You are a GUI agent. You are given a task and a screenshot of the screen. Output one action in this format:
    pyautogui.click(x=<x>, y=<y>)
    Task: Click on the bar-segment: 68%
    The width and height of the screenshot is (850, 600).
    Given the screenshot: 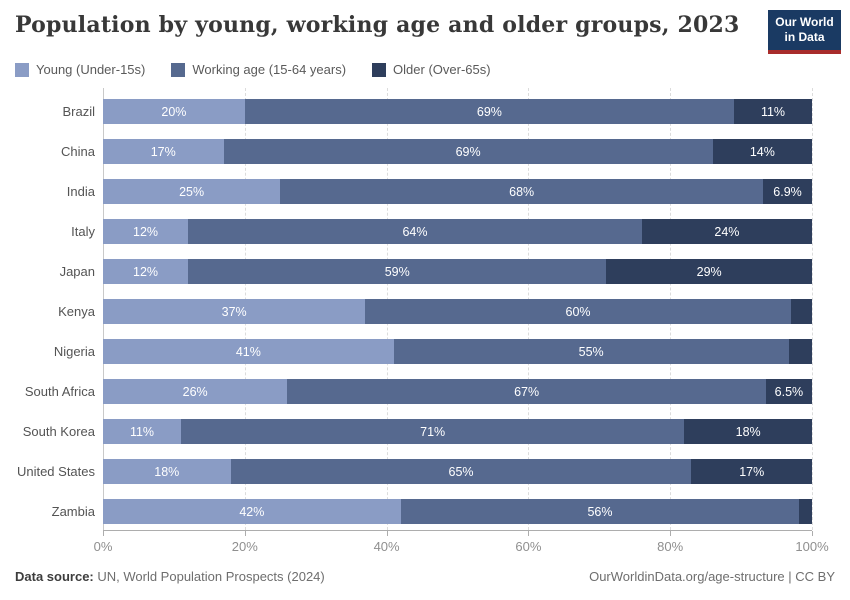 What is the action you would take?
    pyautogui.click(x=522, y=191)
    